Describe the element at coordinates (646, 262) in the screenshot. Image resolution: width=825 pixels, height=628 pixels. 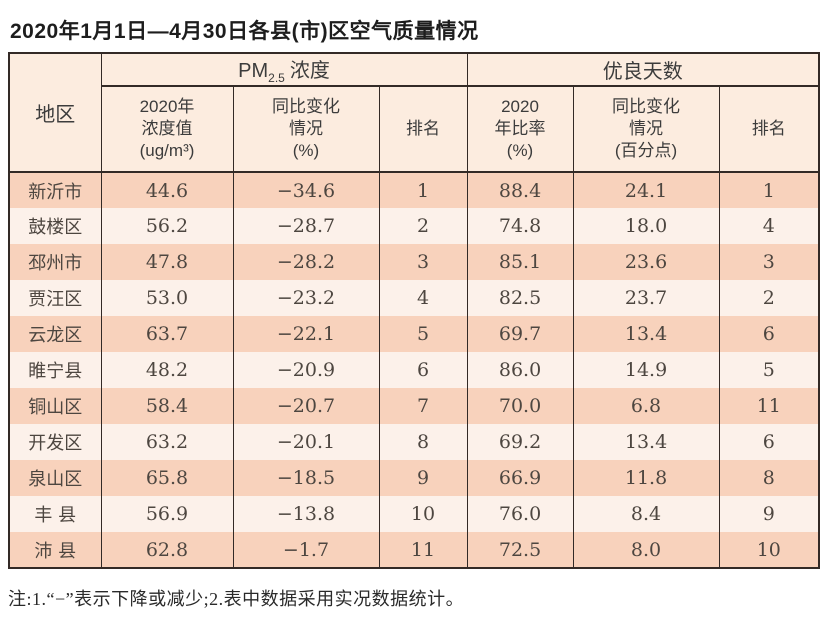
I see `rate-change-cell: 23.6` at that location.